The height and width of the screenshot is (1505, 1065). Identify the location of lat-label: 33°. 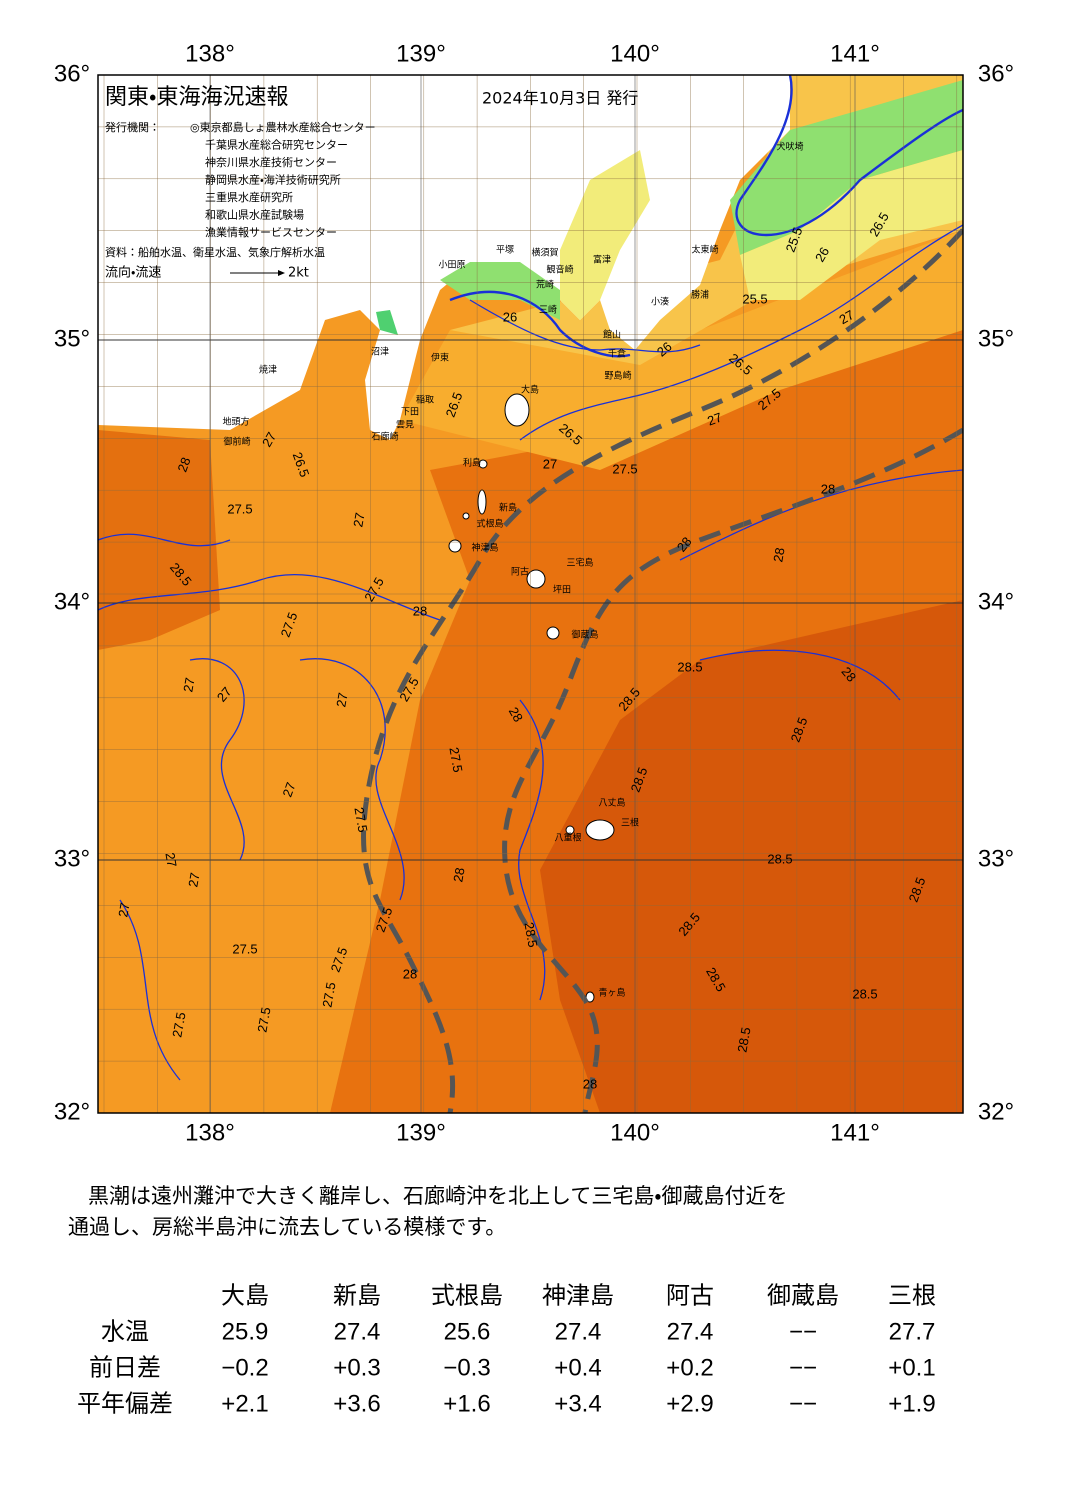
(72, 858).